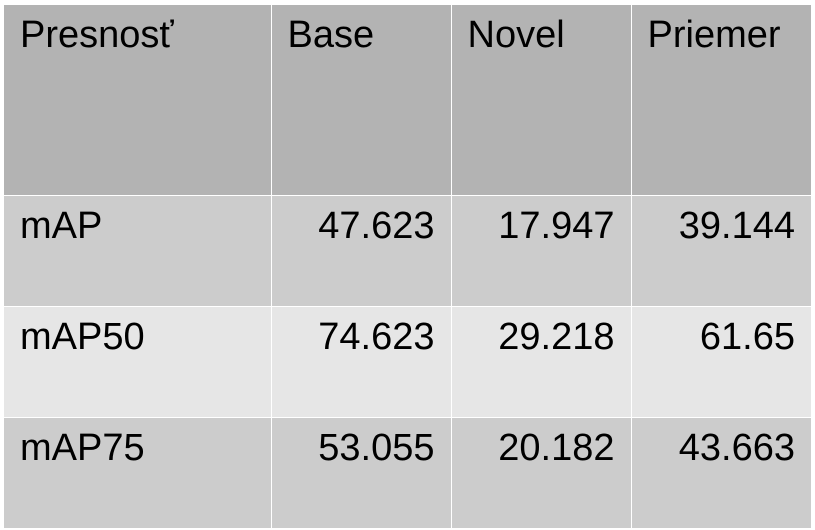 Image resolution: width=815 pixels, height=530 pixels. What do you see at coordinates (720, 100) in the screenshot?
I see `column-header-average: Priemer` at bounding box center [720, 100].